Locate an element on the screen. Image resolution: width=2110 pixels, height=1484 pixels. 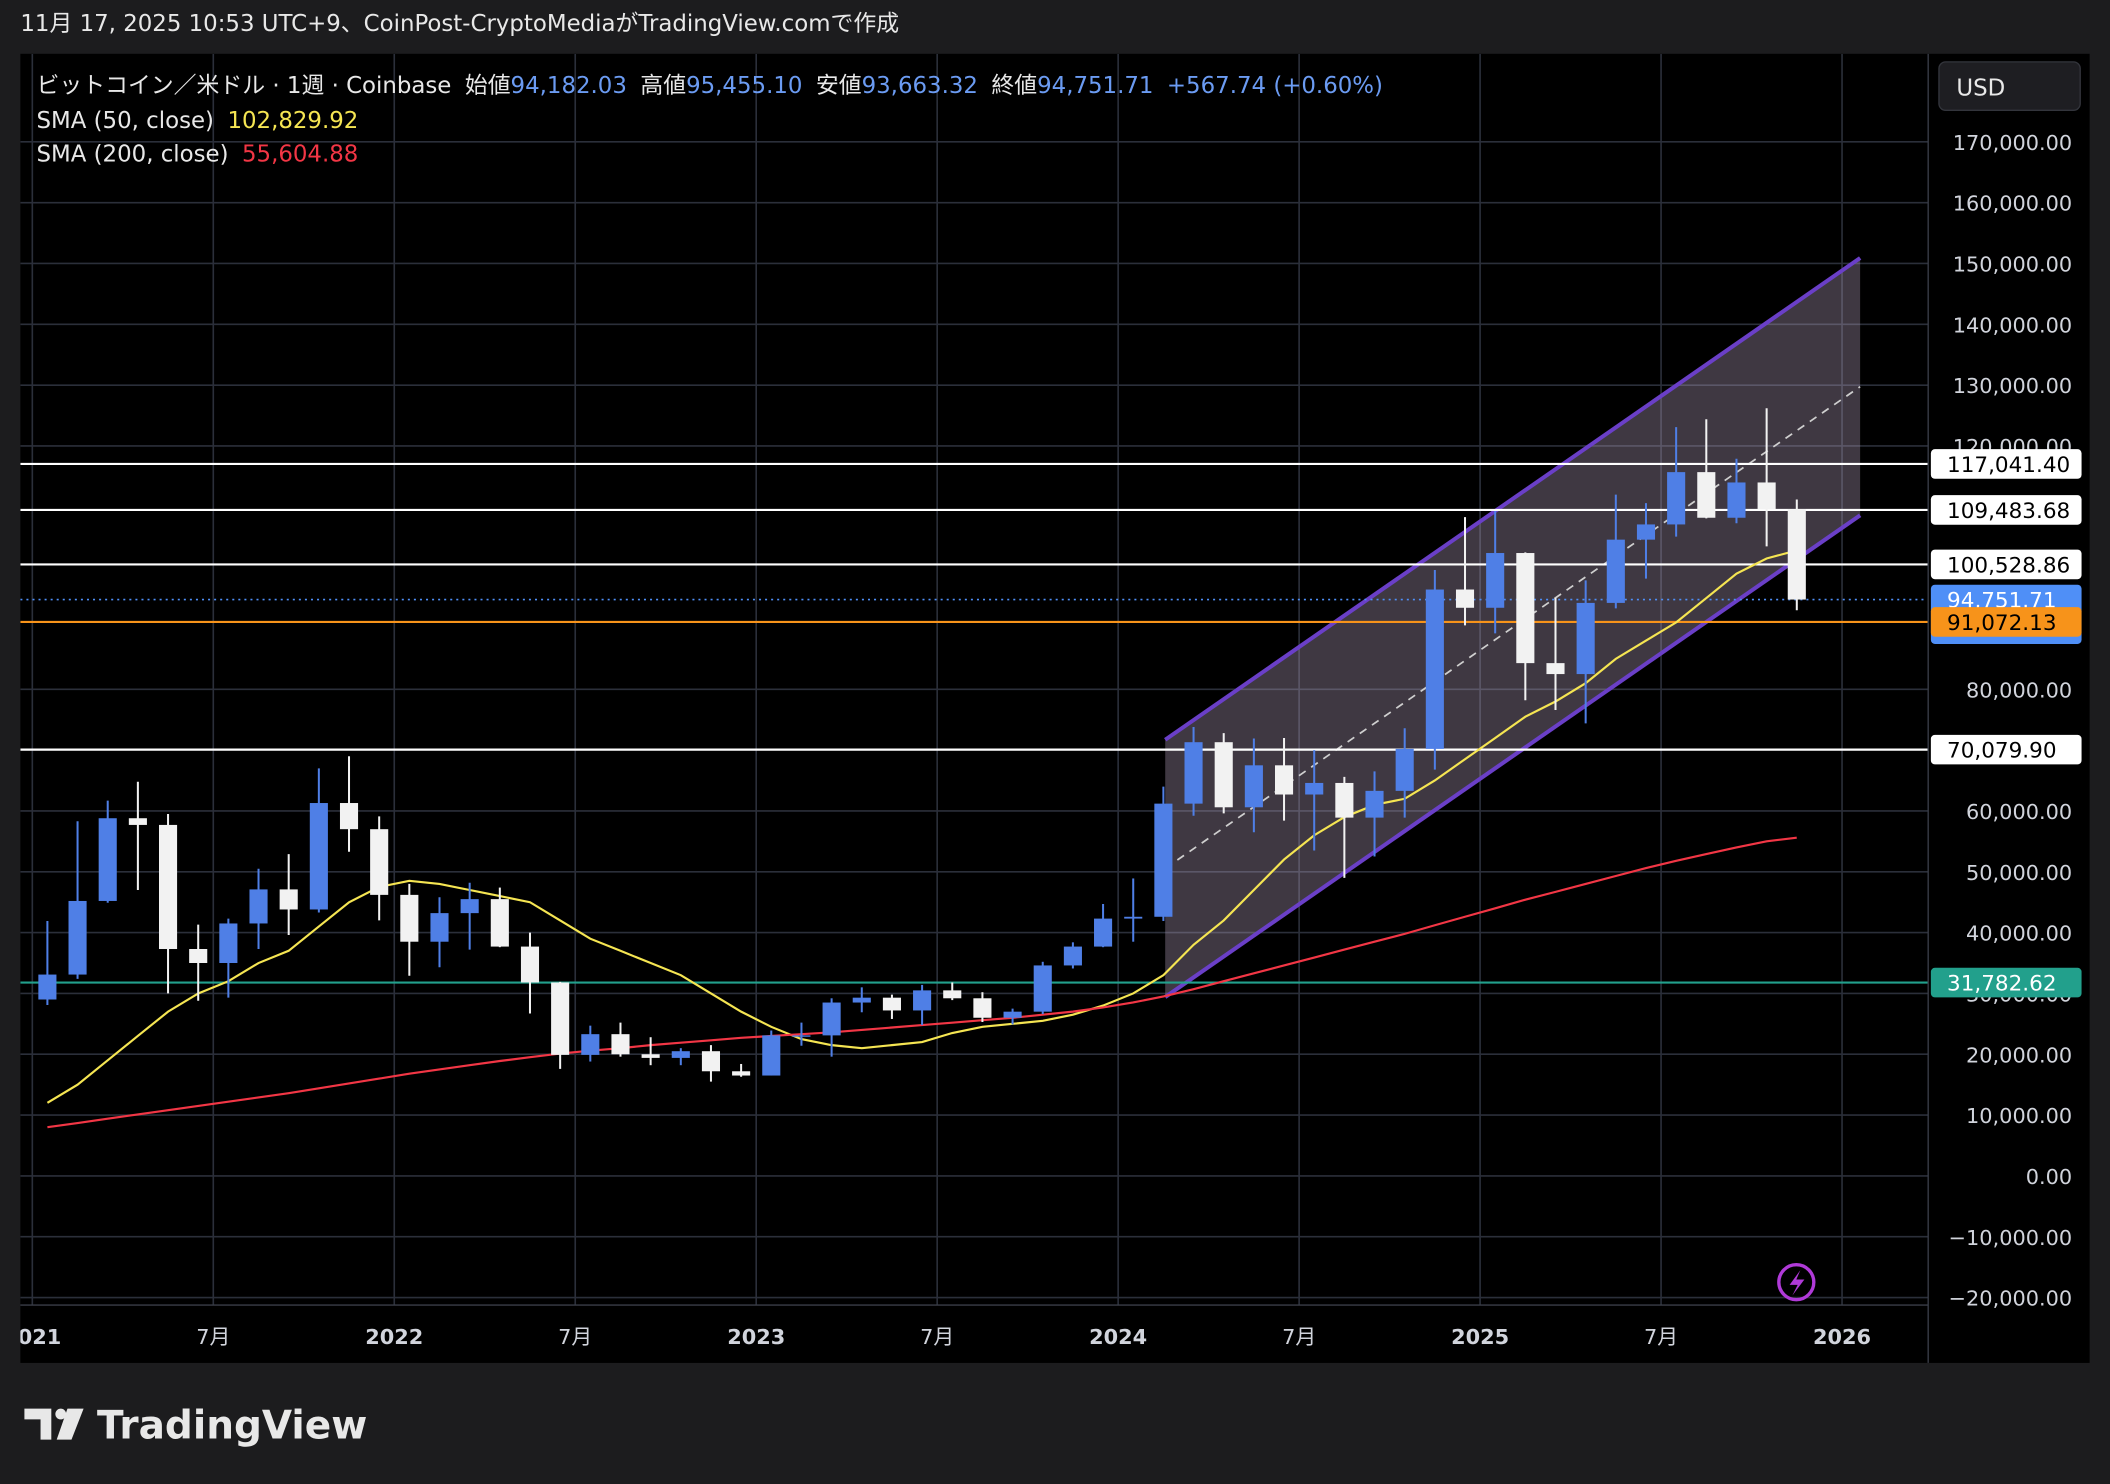
level-label: 100,528.86 is located at coordinates (2008, 565).